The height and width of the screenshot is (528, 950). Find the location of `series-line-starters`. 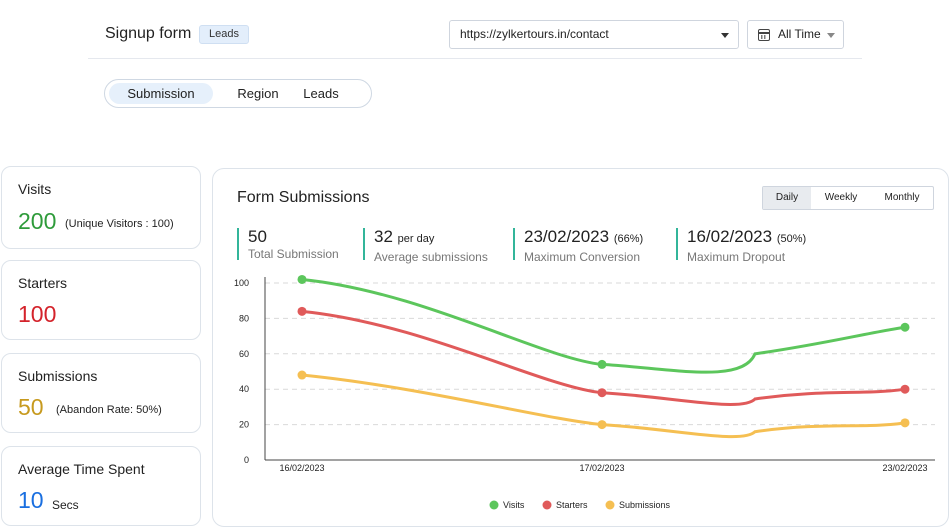

series-line-starters is located at coordinates (603, 357).